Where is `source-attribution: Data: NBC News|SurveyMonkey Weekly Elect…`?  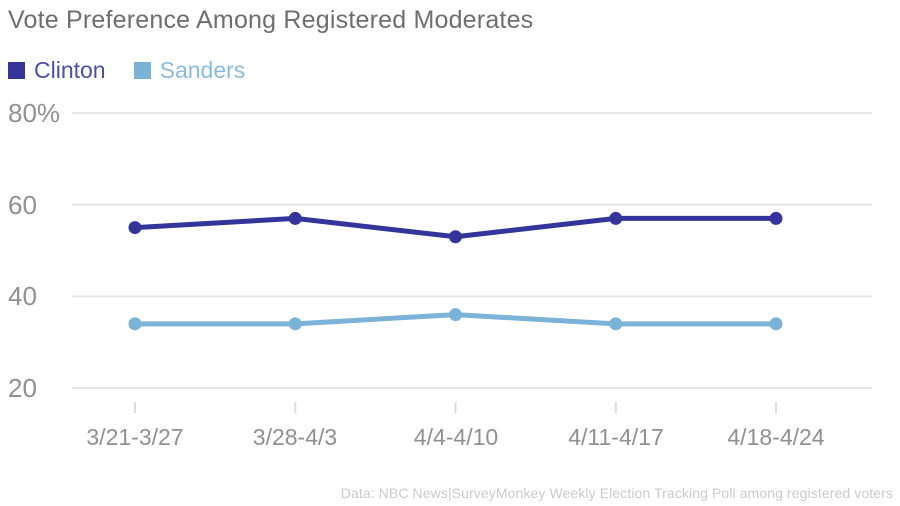
source-attribution: Data: NBC News|SurveyMonkey Weekly Elect… is located at coordinates (616, 493).